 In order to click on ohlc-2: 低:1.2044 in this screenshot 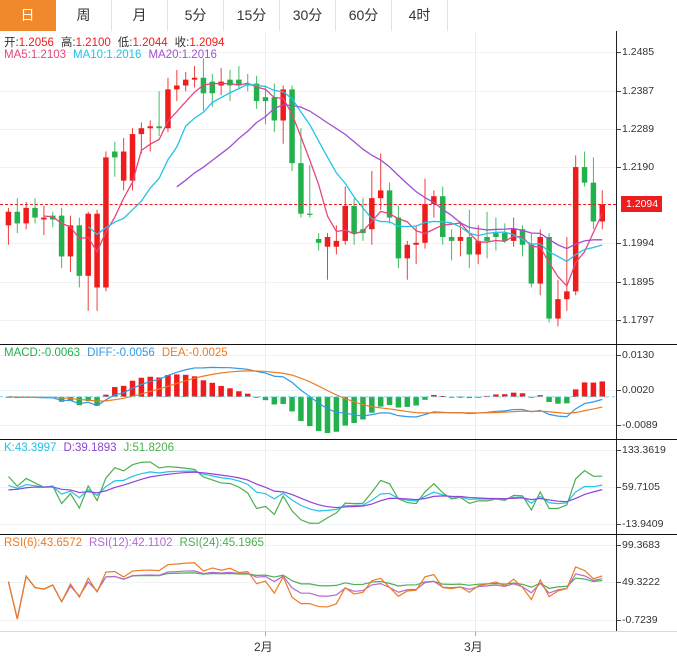, I will do `click(142, 43)`.